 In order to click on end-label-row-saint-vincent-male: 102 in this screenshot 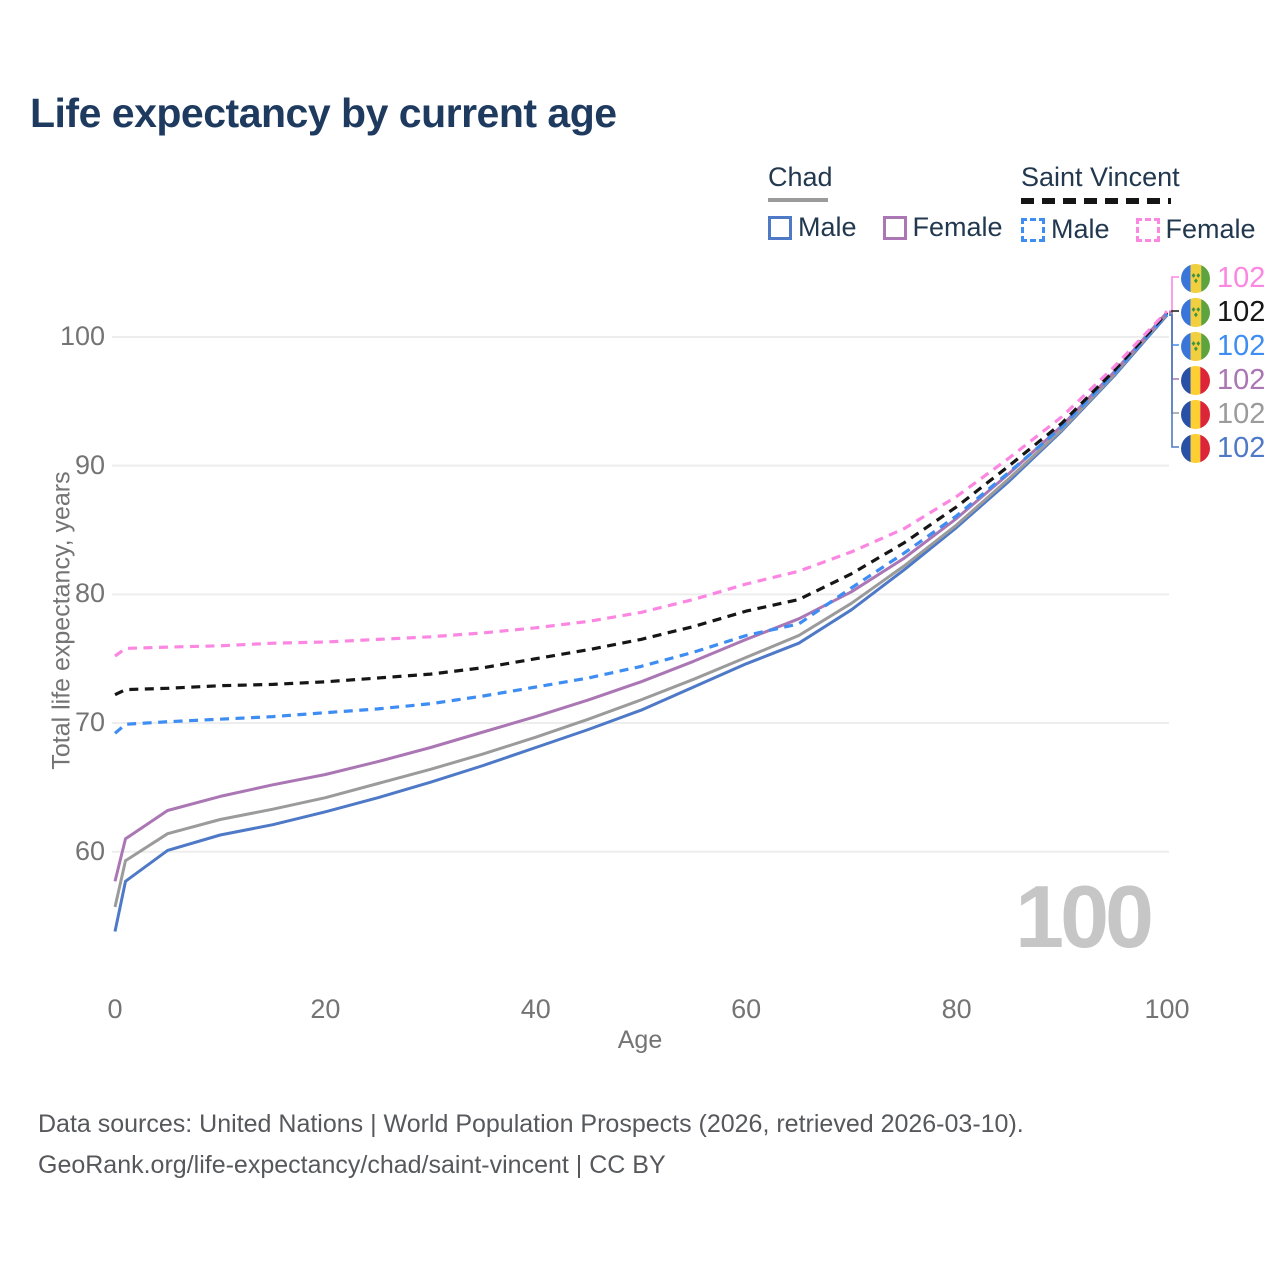, I will do `click(1223, 346)`.